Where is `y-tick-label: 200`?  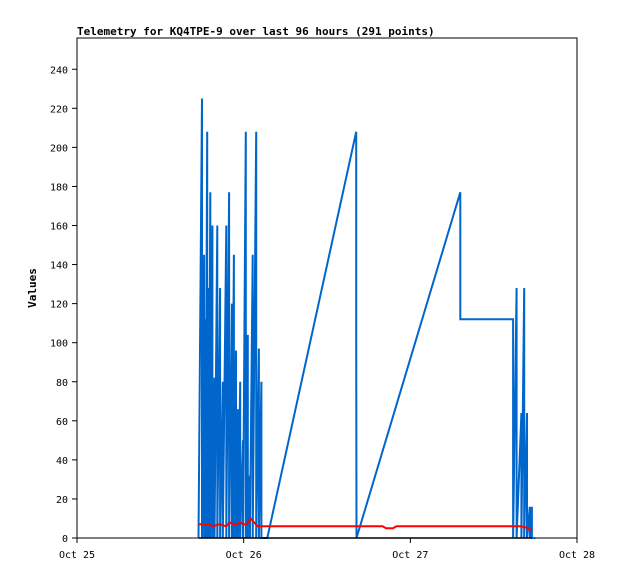
y-tick-label: 200 is located at coordinates (59, 148).